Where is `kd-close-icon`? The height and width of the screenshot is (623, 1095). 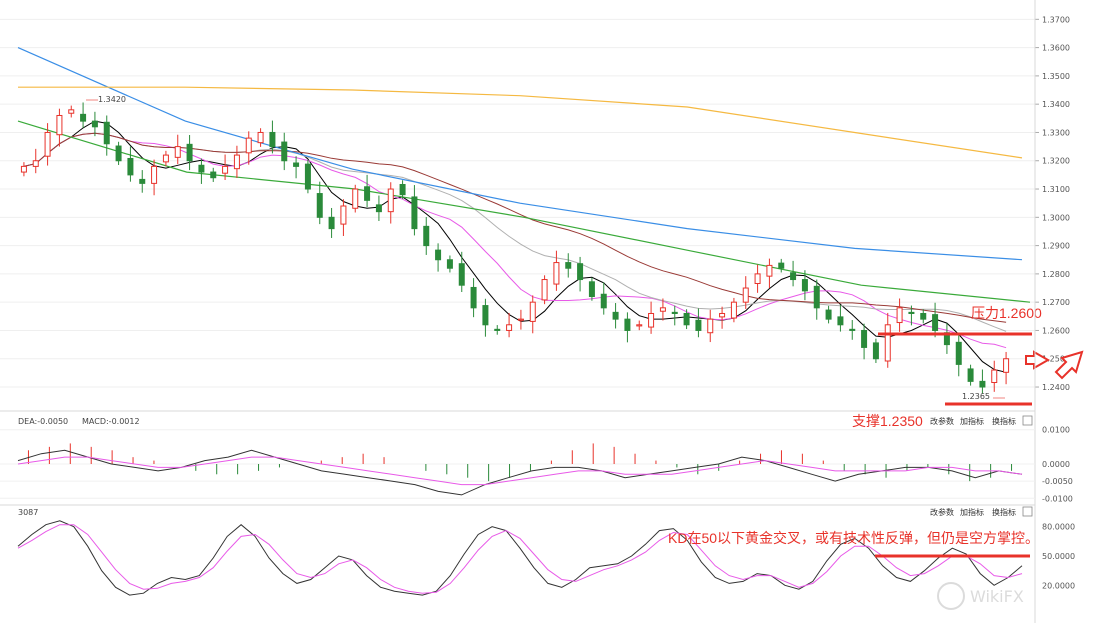
kd-close-icon is located at coordinates (1027, 511).